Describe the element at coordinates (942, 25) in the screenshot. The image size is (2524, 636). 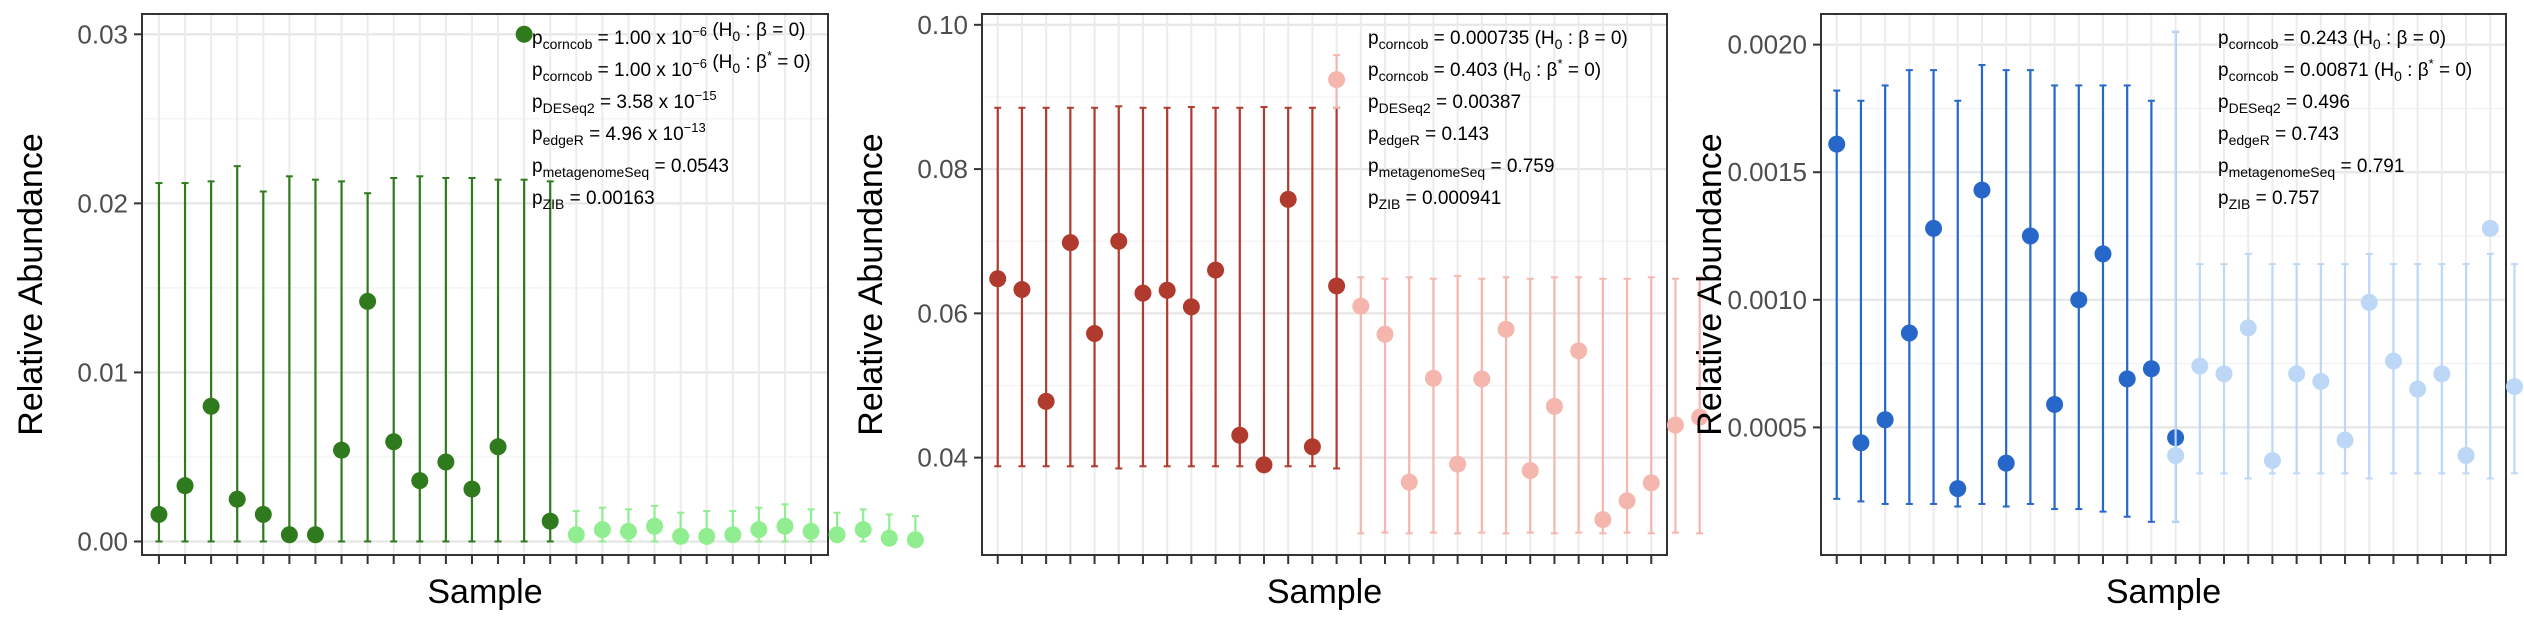
I see `y-tick-label: 0.10` at that location.